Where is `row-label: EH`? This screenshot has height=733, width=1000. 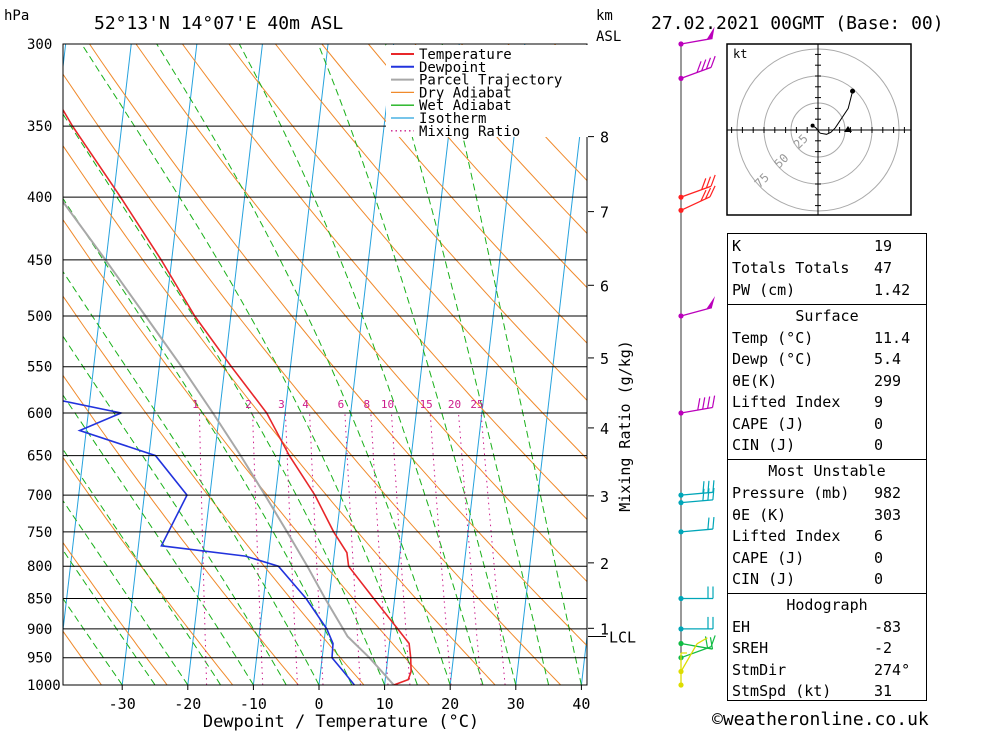
row-label: EH is located at coordinates (741, 627).